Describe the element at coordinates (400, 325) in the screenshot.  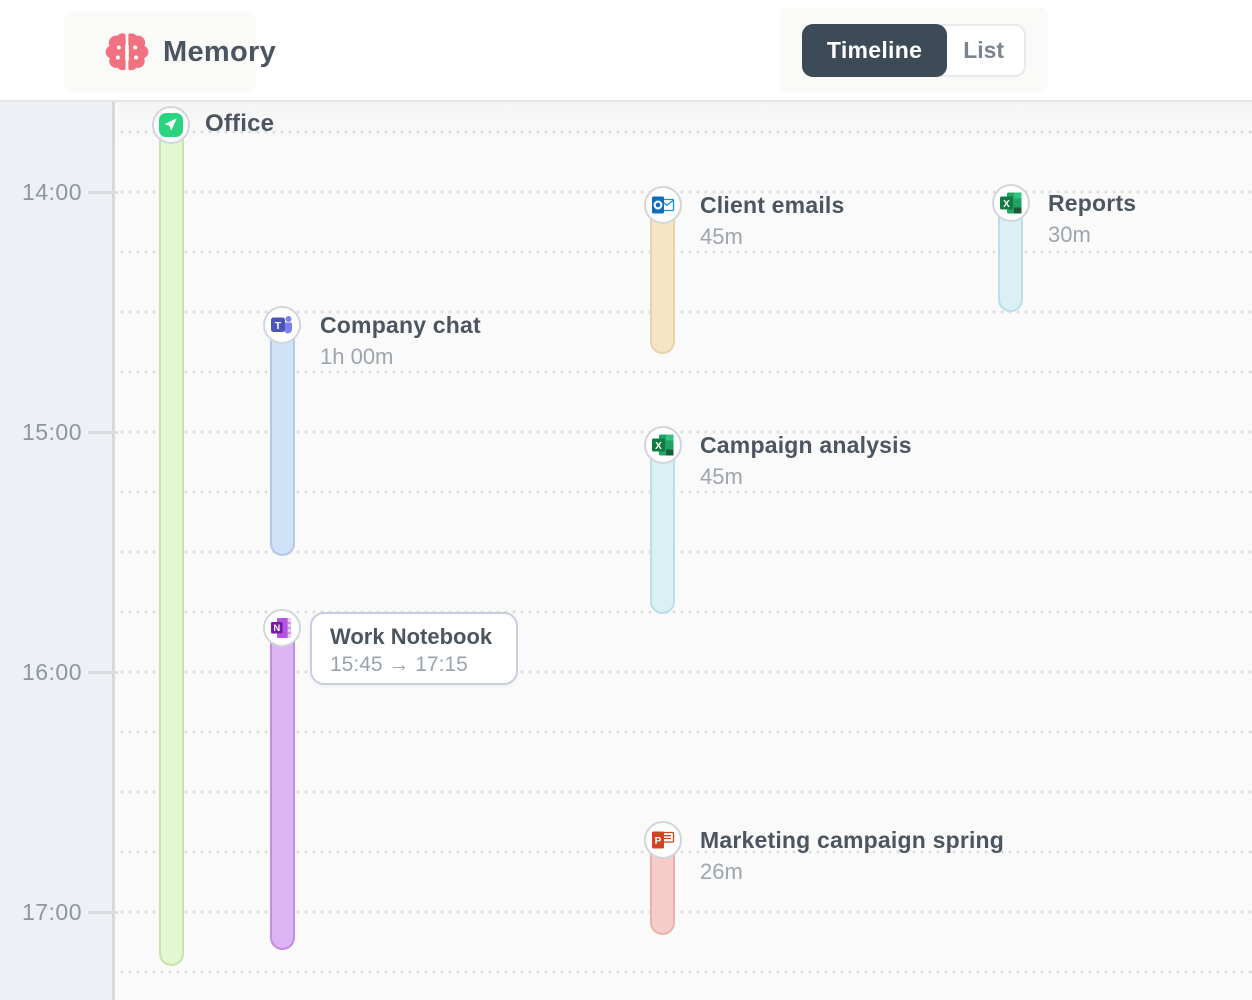
I see `entry-title: Company chat` at that location.